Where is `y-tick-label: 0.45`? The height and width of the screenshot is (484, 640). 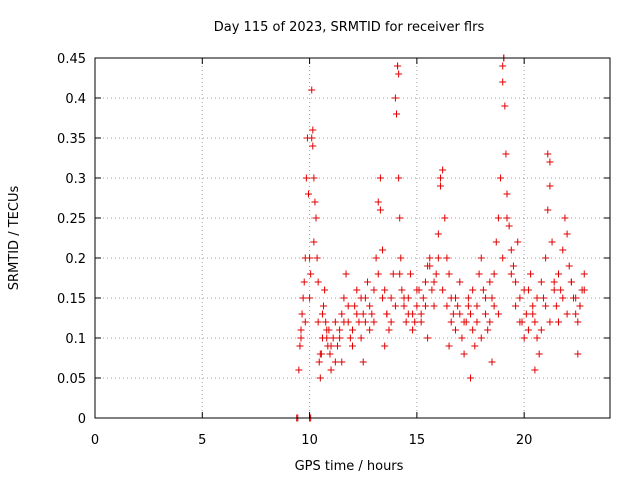 y-tick-label: 0.45 is located at coordinates (71, 59).